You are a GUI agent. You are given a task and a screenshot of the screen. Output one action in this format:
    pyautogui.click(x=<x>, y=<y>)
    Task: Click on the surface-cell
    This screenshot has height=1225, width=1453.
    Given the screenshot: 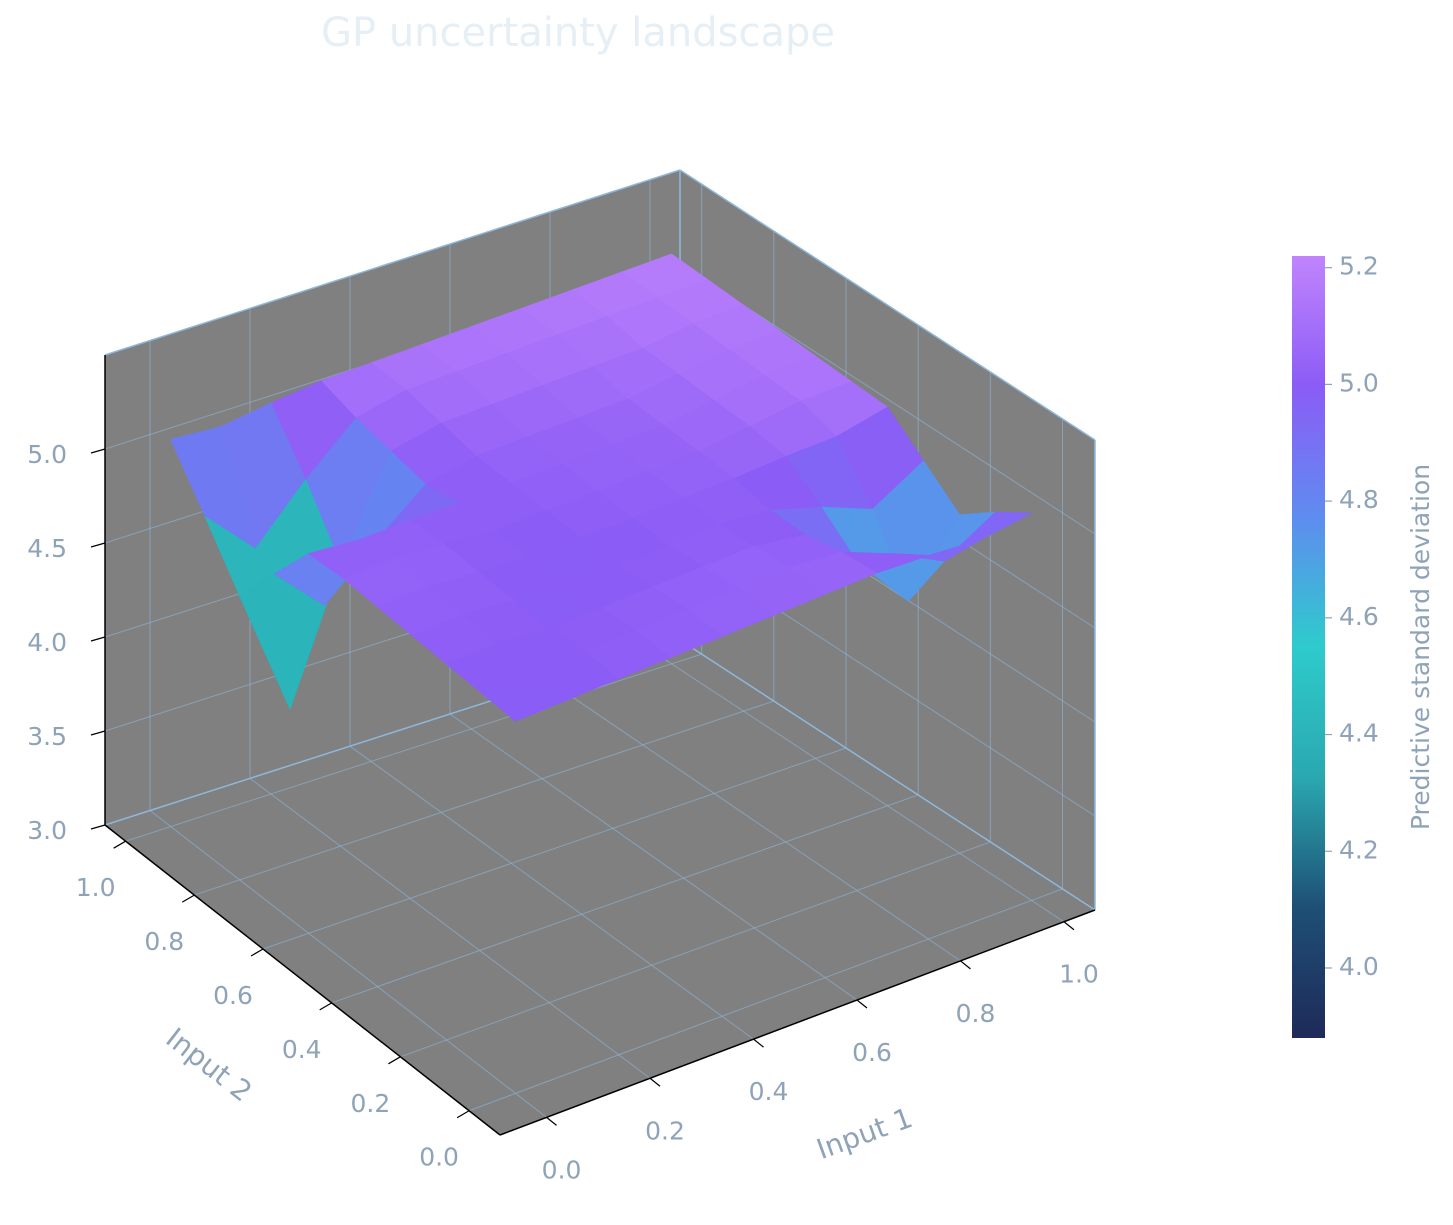 What is the action you would take?
    pyautogui.click(x=524, y=696)
    